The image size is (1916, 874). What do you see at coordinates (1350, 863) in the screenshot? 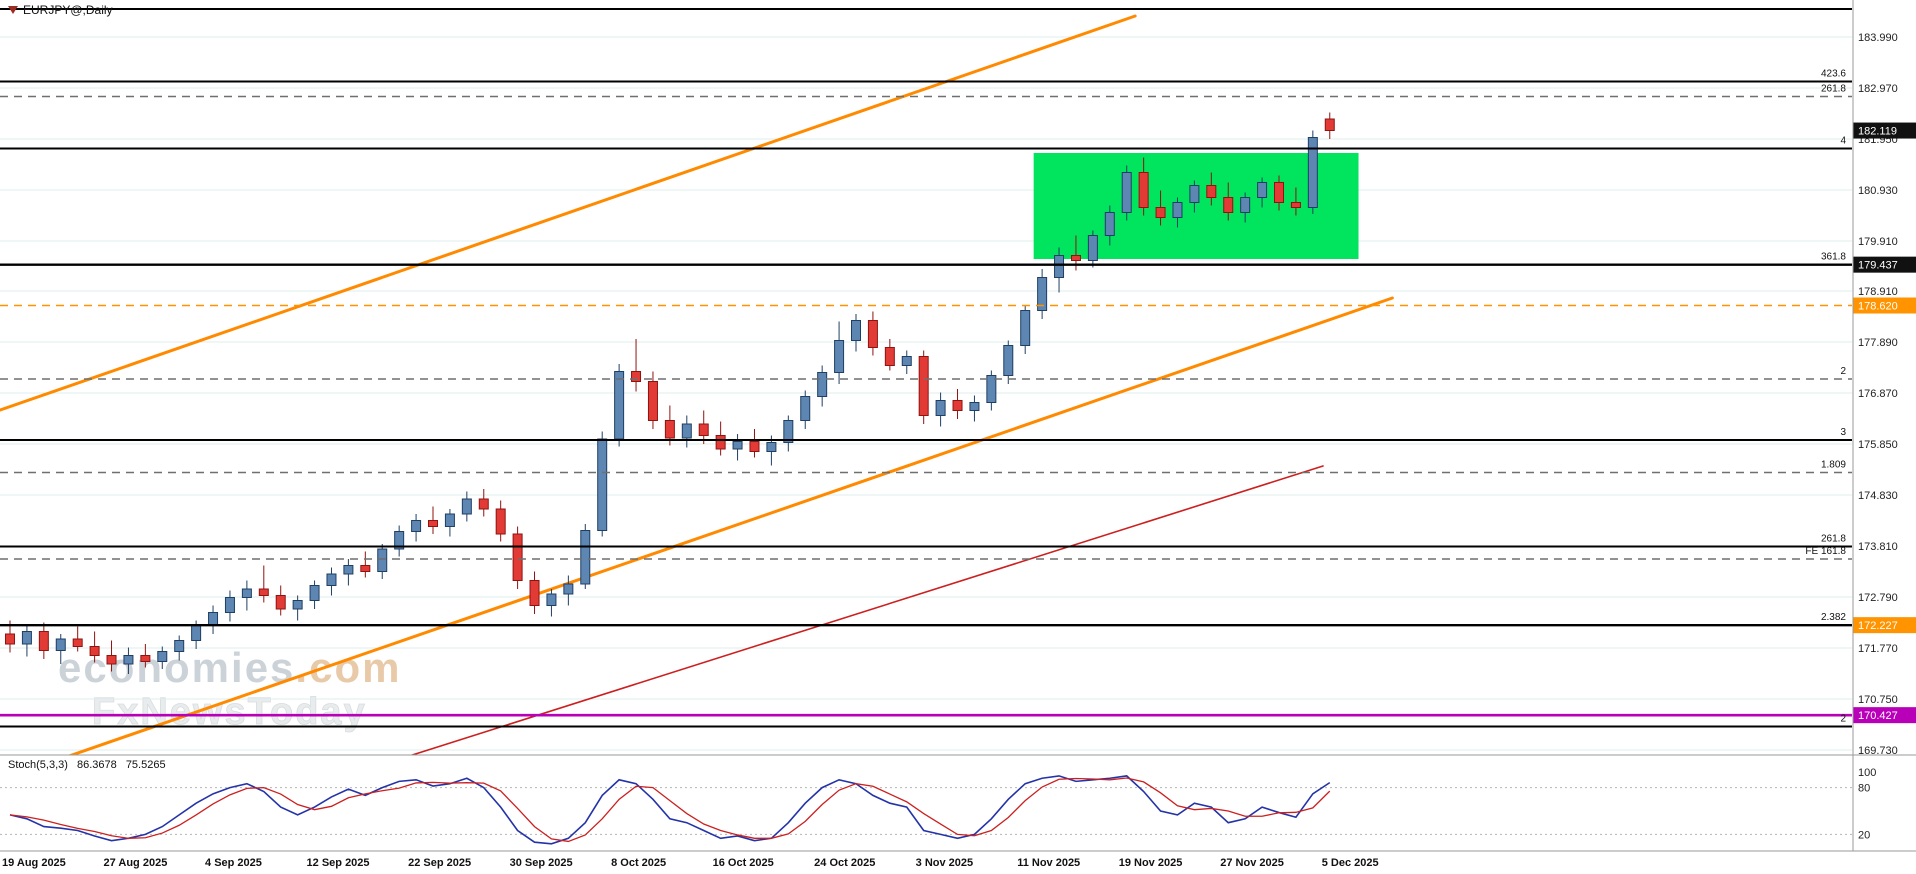
I see `date-label: 5 Dec 2025` at bounding box center [1350, 863].